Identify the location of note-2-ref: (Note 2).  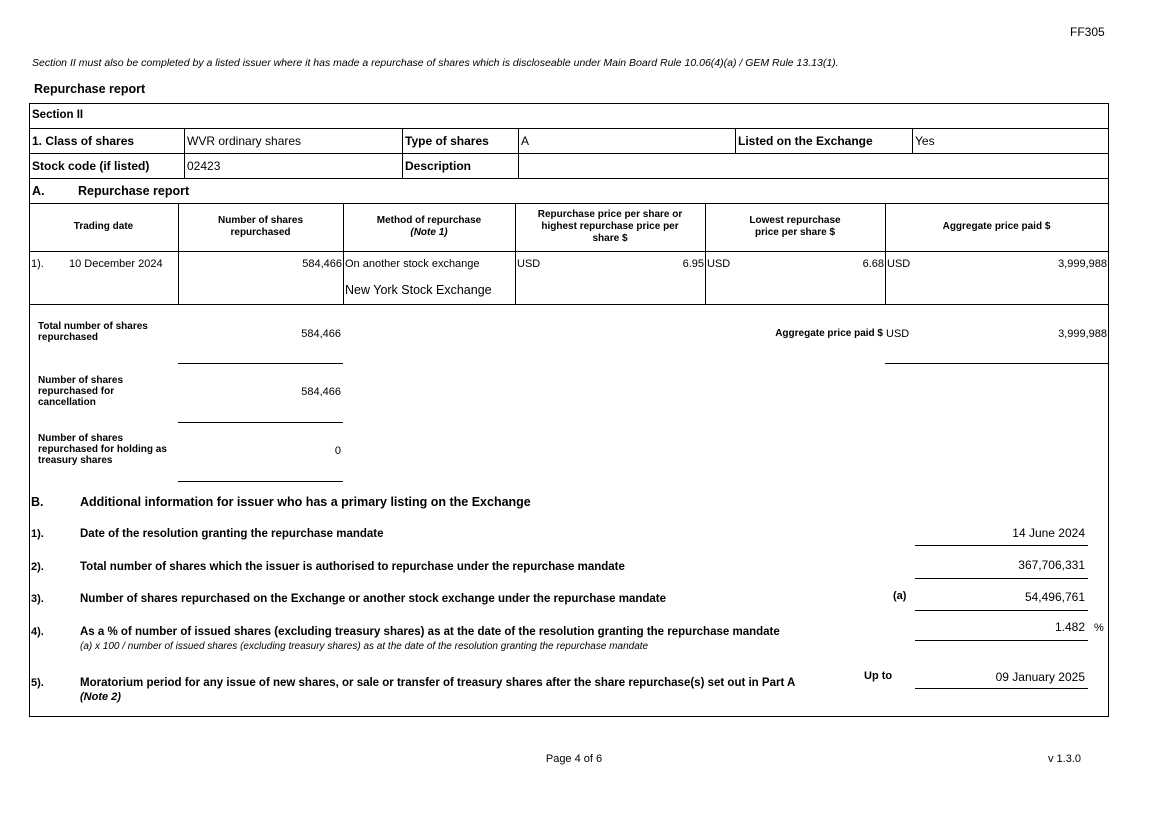
(100, 697).